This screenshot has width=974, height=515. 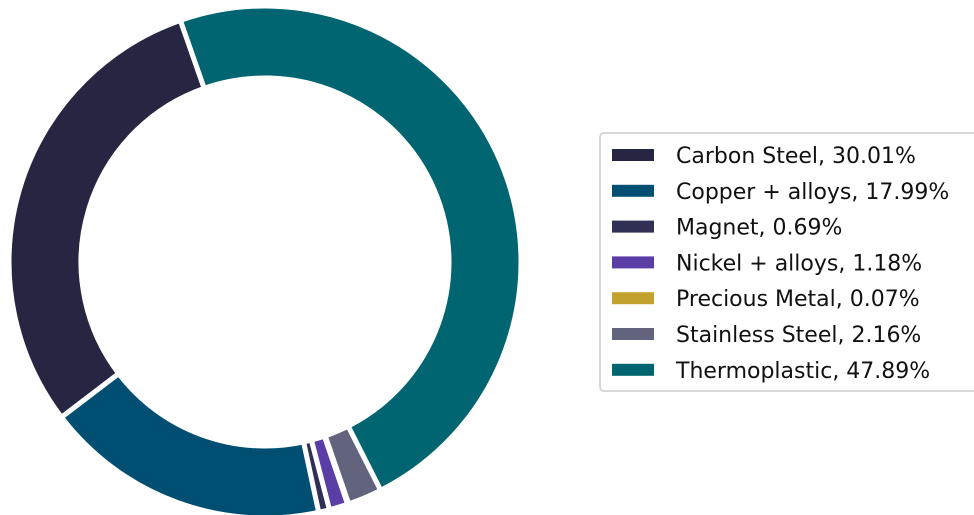 I want to click on legend-swatch-nickel-alloys, so click(x=633, y=262).